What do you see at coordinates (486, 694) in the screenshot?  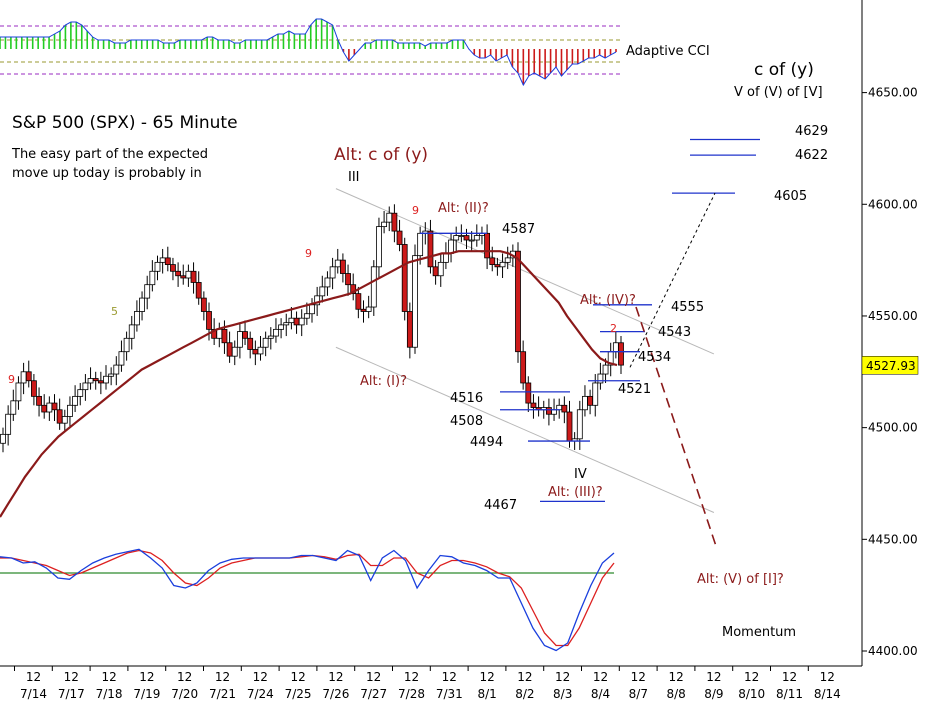 I see `date-tick-label: 8/1` at bounding box center [486, 694].